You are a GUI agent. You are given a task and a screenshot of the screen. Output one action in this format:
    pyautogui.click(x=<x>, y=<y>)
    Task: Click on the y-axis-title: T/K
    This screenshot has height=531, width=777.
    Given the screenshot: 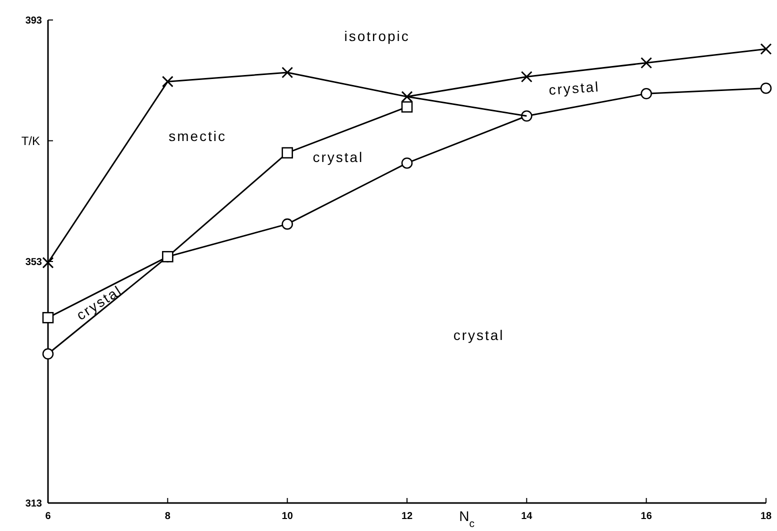 What is the action you would take?
    pyautogui.click(x=30, y=141)
    